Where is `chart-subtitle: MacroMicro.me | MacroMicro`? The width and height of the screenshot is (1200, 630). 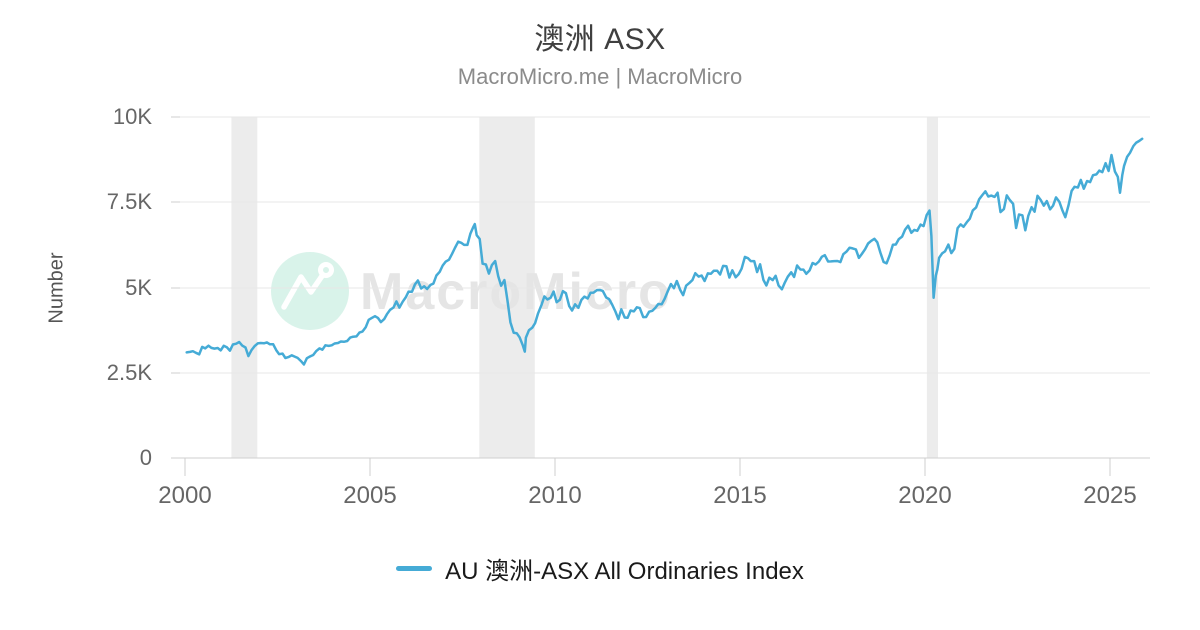 chart-subtitle: MacroMicro.me | MacroMicro is located at coordinates (600, 76).